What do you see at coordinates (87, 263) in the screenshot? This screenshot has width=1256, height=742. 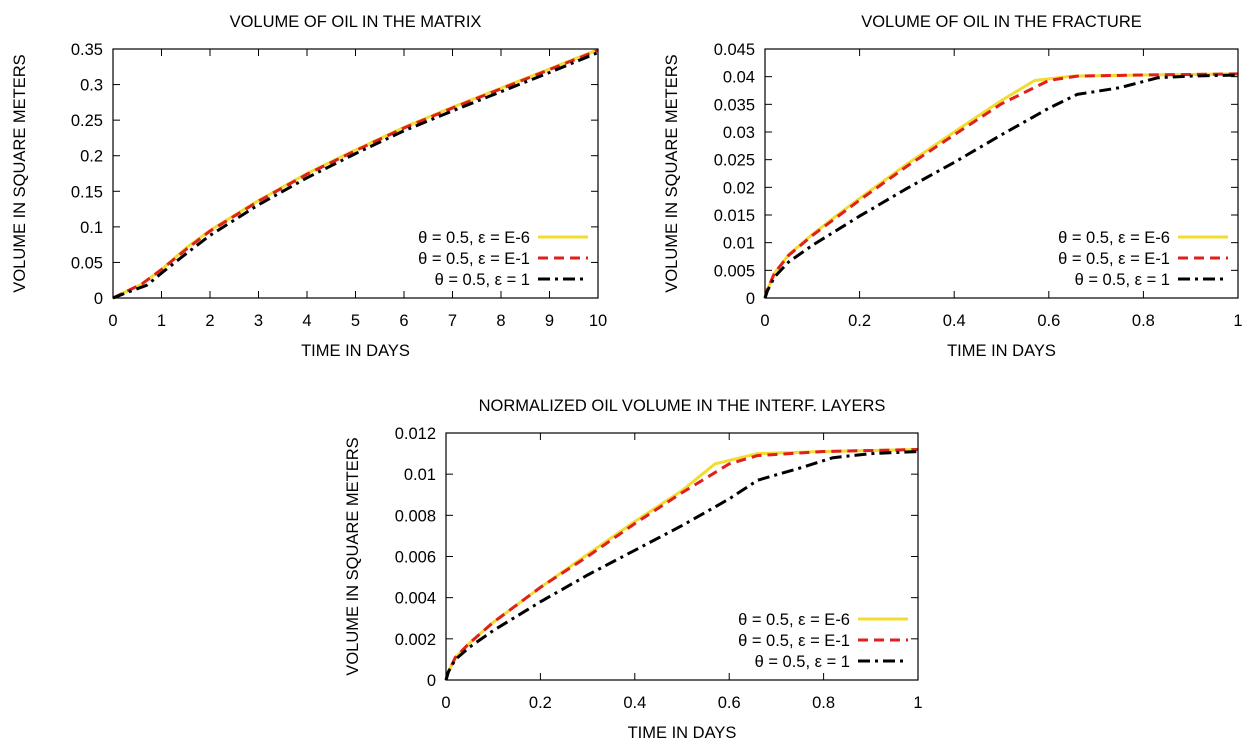 I see `y-tick-label: 0.05` at bounding box center [87, 263].